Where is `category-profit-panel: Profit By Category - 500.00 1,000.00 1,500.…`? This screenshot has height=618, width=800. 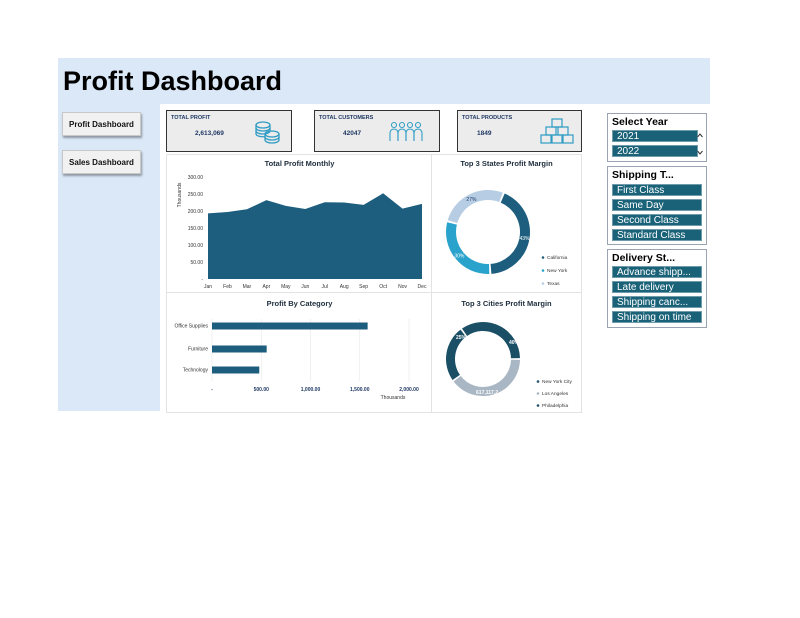
category-profit-panel: Profit By Category - 500.00 1,000.00 1,500.… is located at coordinates (299, 352).